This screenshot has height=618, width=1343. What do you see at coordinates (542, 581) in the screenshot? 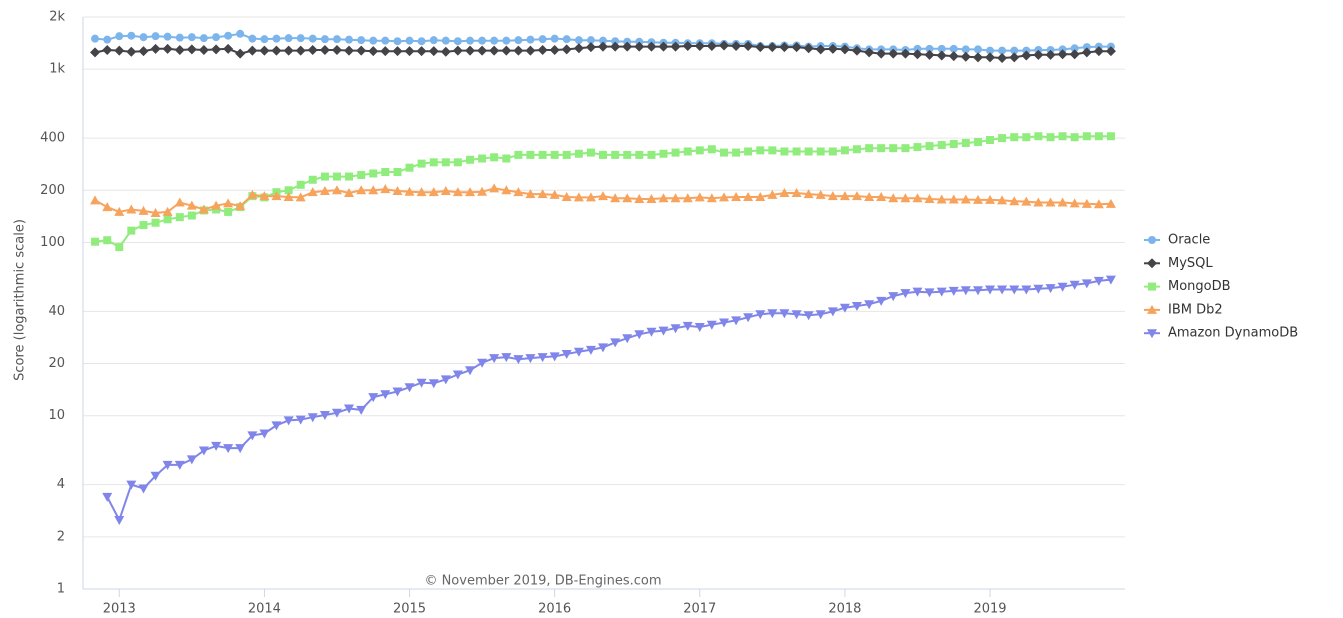
I see `annotation: © November 2019, DB-Engines.com` at bounding box center [542, 581].